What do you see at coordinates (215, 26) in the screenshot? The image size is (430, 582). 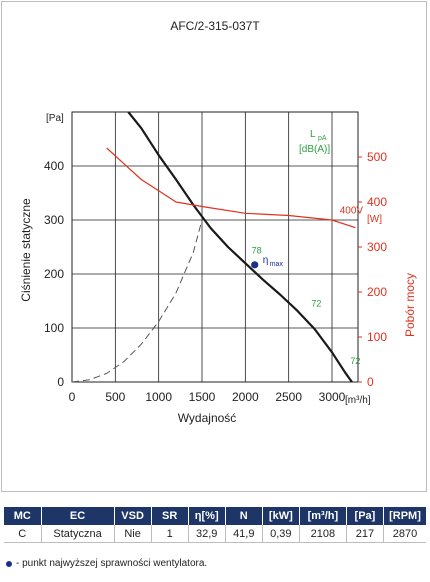 I see `chart-title: AFC/2-315-037T` at bounding box center [215, 26].